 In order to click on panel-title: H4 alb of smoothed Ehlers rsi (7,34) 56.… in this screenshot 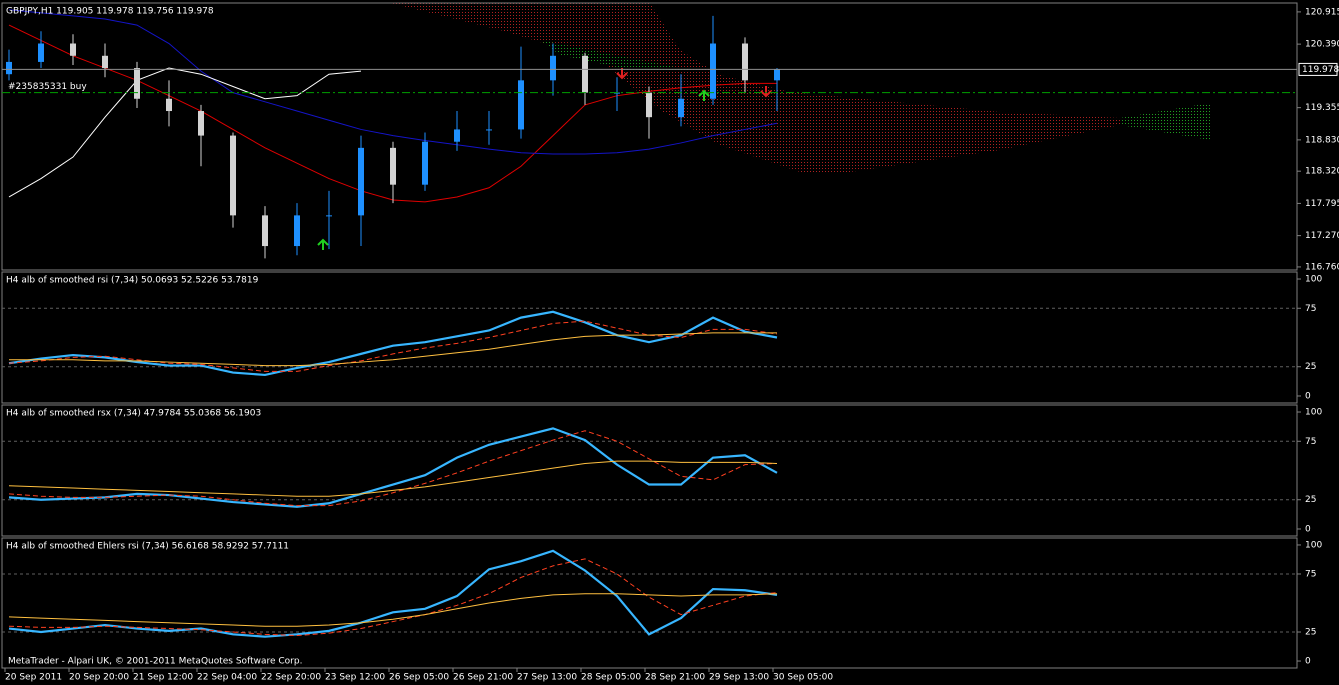, I will do `click(147, 547)`.